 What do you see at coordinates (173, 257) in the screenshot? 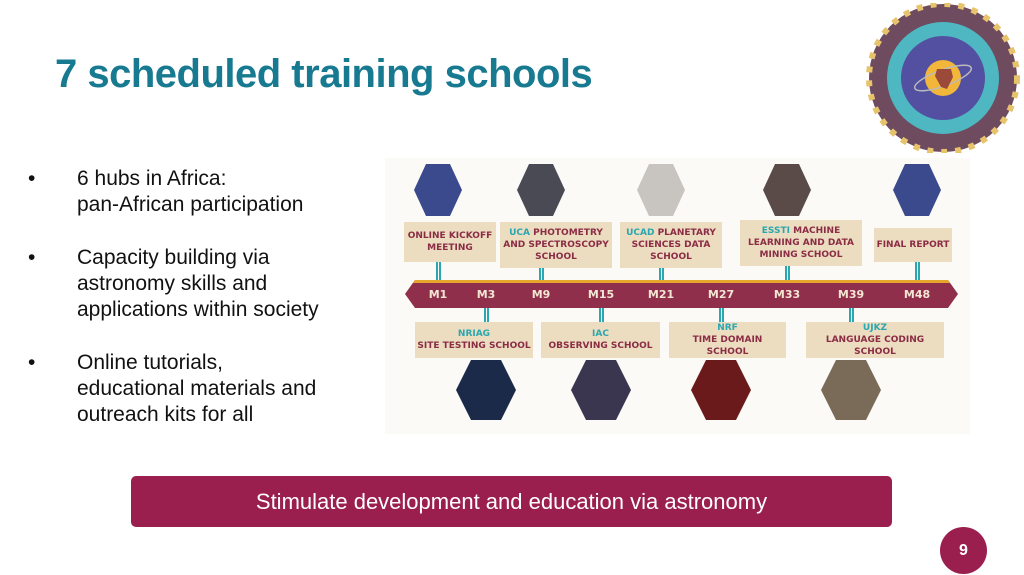
I see `bullet-line: Capacity building via` at bounding box center [173, 257].